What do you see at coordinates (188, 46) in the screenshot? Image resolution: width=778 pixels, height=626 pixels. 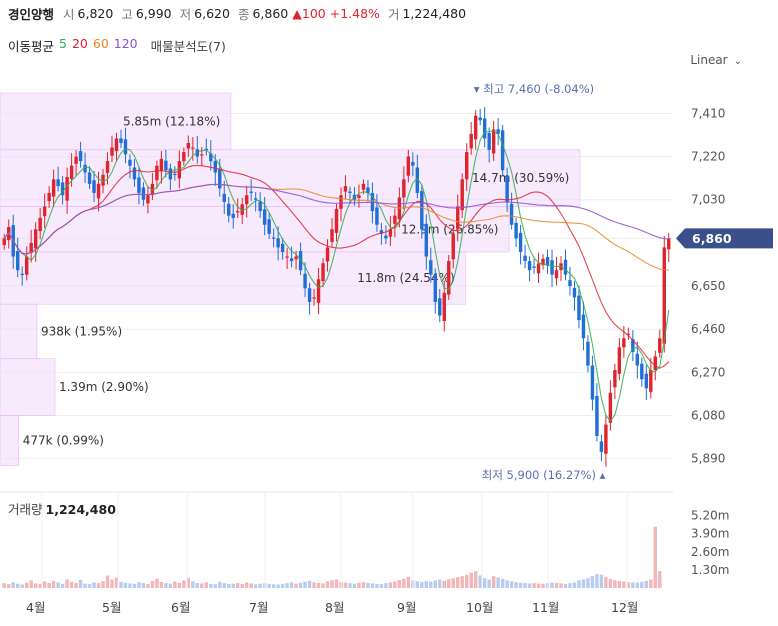 I see `volume-profile-label: 매물분석도(7)` at bounding box center [188, 46].